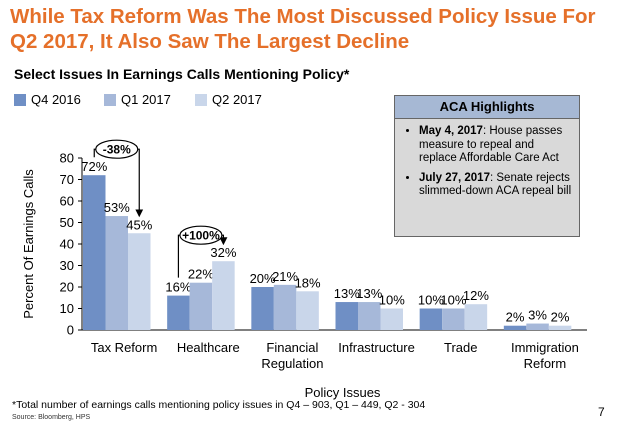 The height and width of the screenshot is (424, 620). Describe the element at coordinates (20, 100) in the screenshot. I see `legend-swatch-q4-2016` at that location.